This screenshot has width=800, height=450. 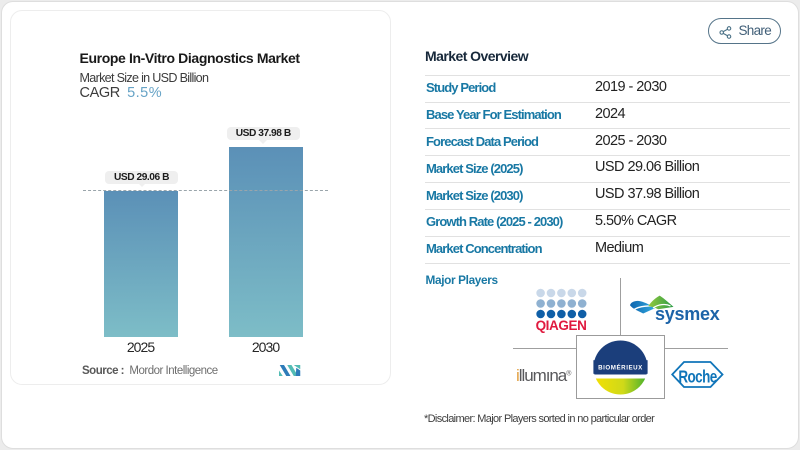 I want to click on svg-text: Roche, so click(x=697, y=377).